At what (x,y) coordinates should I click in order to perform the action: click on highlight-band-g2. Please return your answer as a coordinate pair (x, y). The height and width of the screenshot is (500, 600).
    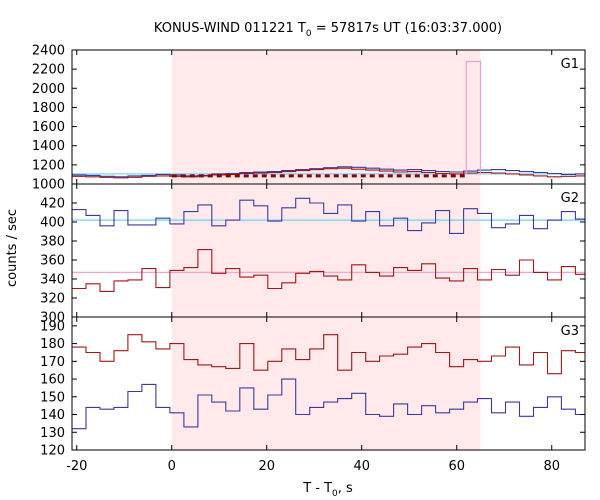
    Looking at the image, I should click on (326, 250).